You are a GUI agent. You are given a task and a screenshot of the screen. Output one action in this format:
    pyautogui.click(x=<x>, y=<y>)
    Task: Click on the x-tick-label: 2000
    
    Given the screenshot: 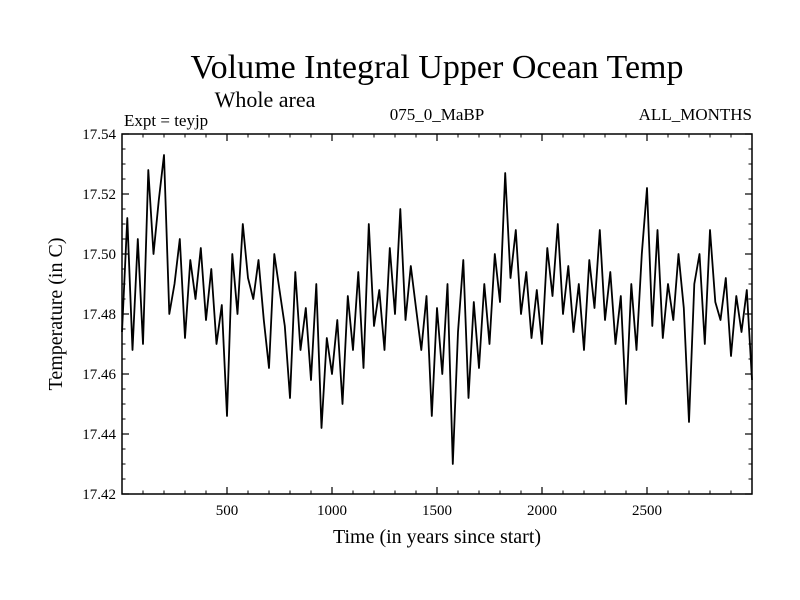 What is the action you would take?
    pyautogui.click(x=542, y=511)
    